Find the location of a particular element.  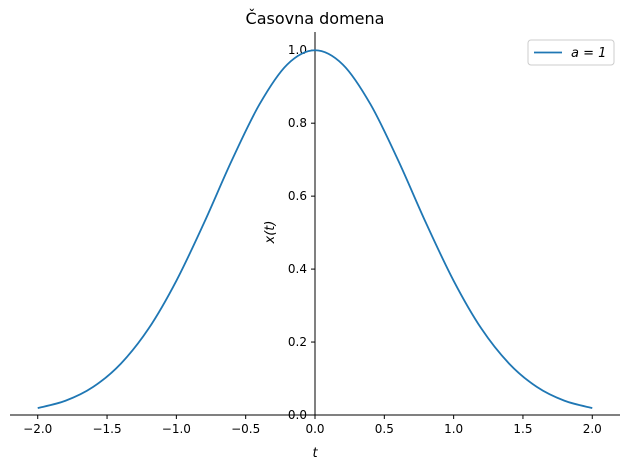

legend-entry-a1: a = 1 is located at coordinates (588, 53).